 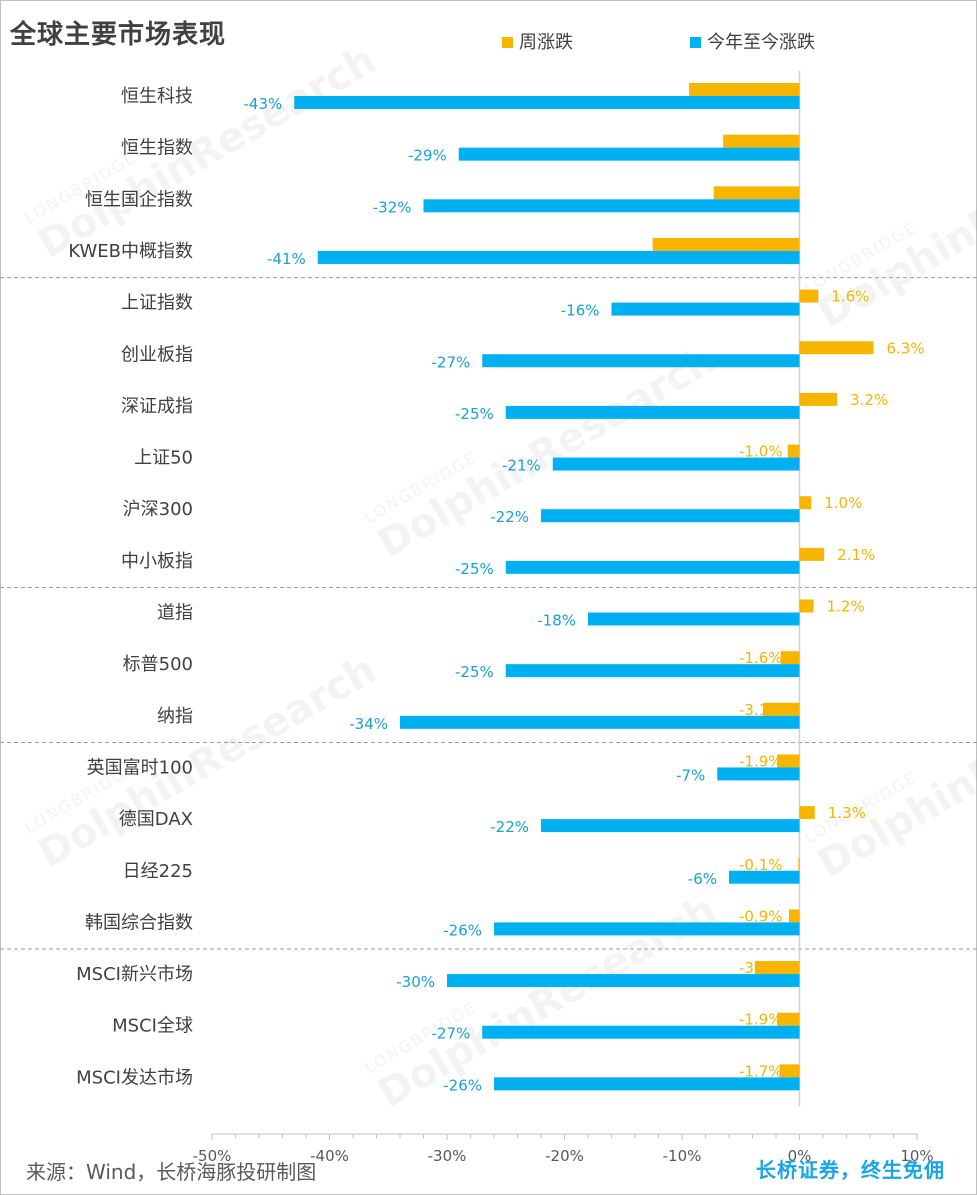 What do you see at coordinates (546, 42) in the screenshot?
I see `legend-label-weekly: 周涨跌` at bounding box center [546, 42].